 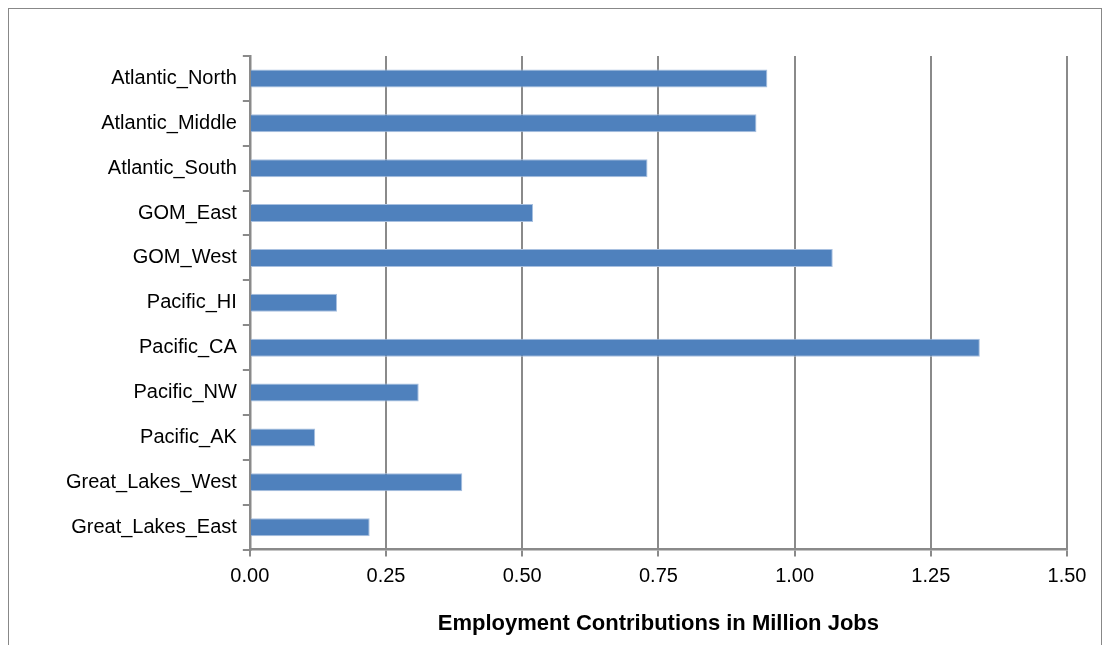 I want to click on y-tick-label: Pacific_AK, so click(x=189, y=436).